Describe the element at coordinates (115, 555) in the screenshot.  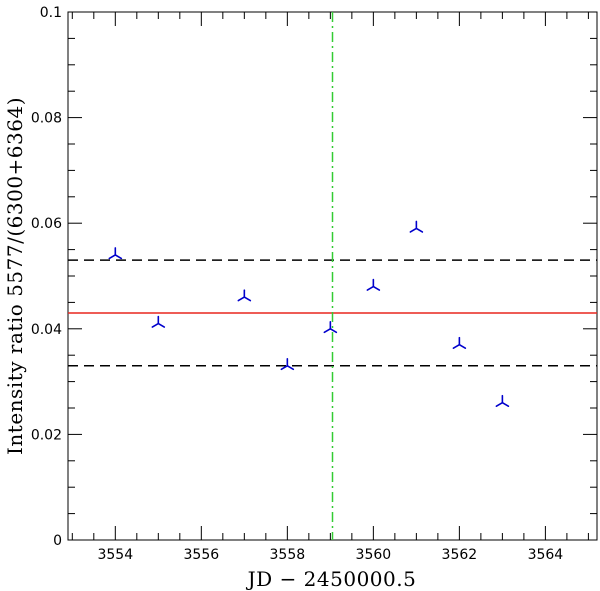
I see `x-tick-label: 3554` at that location.